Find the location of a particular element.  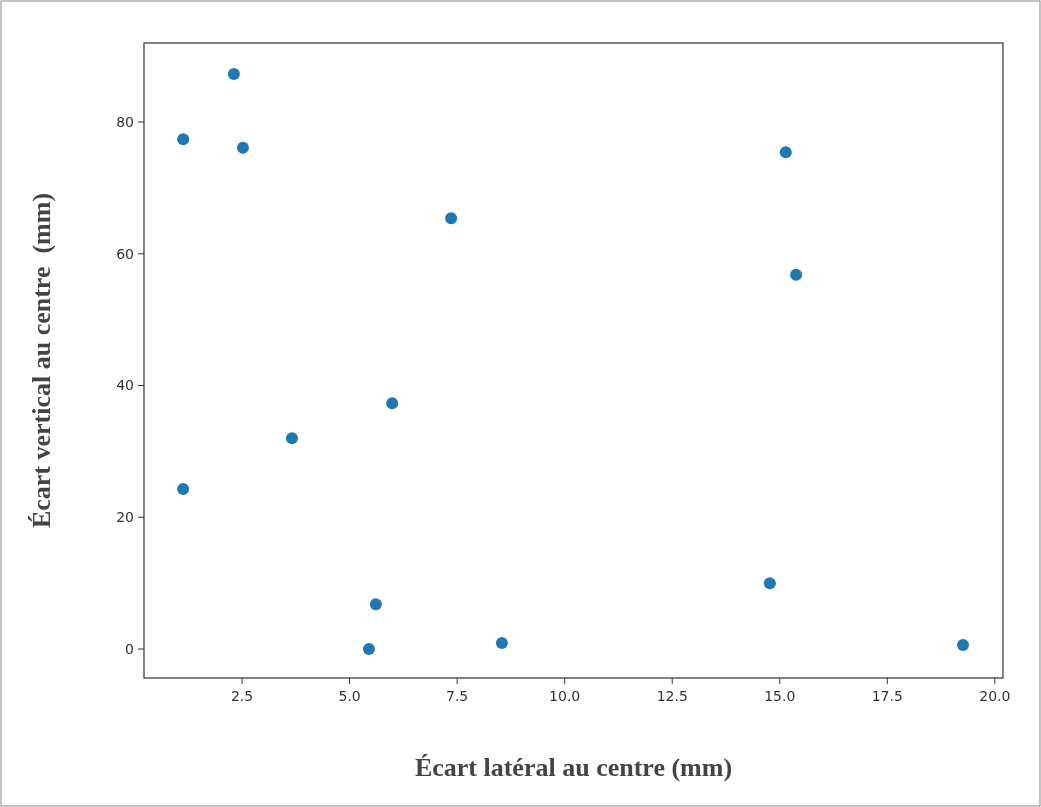

x-axis-title: Écart latéral au centre (mm) is located at coordinates (573, 767).